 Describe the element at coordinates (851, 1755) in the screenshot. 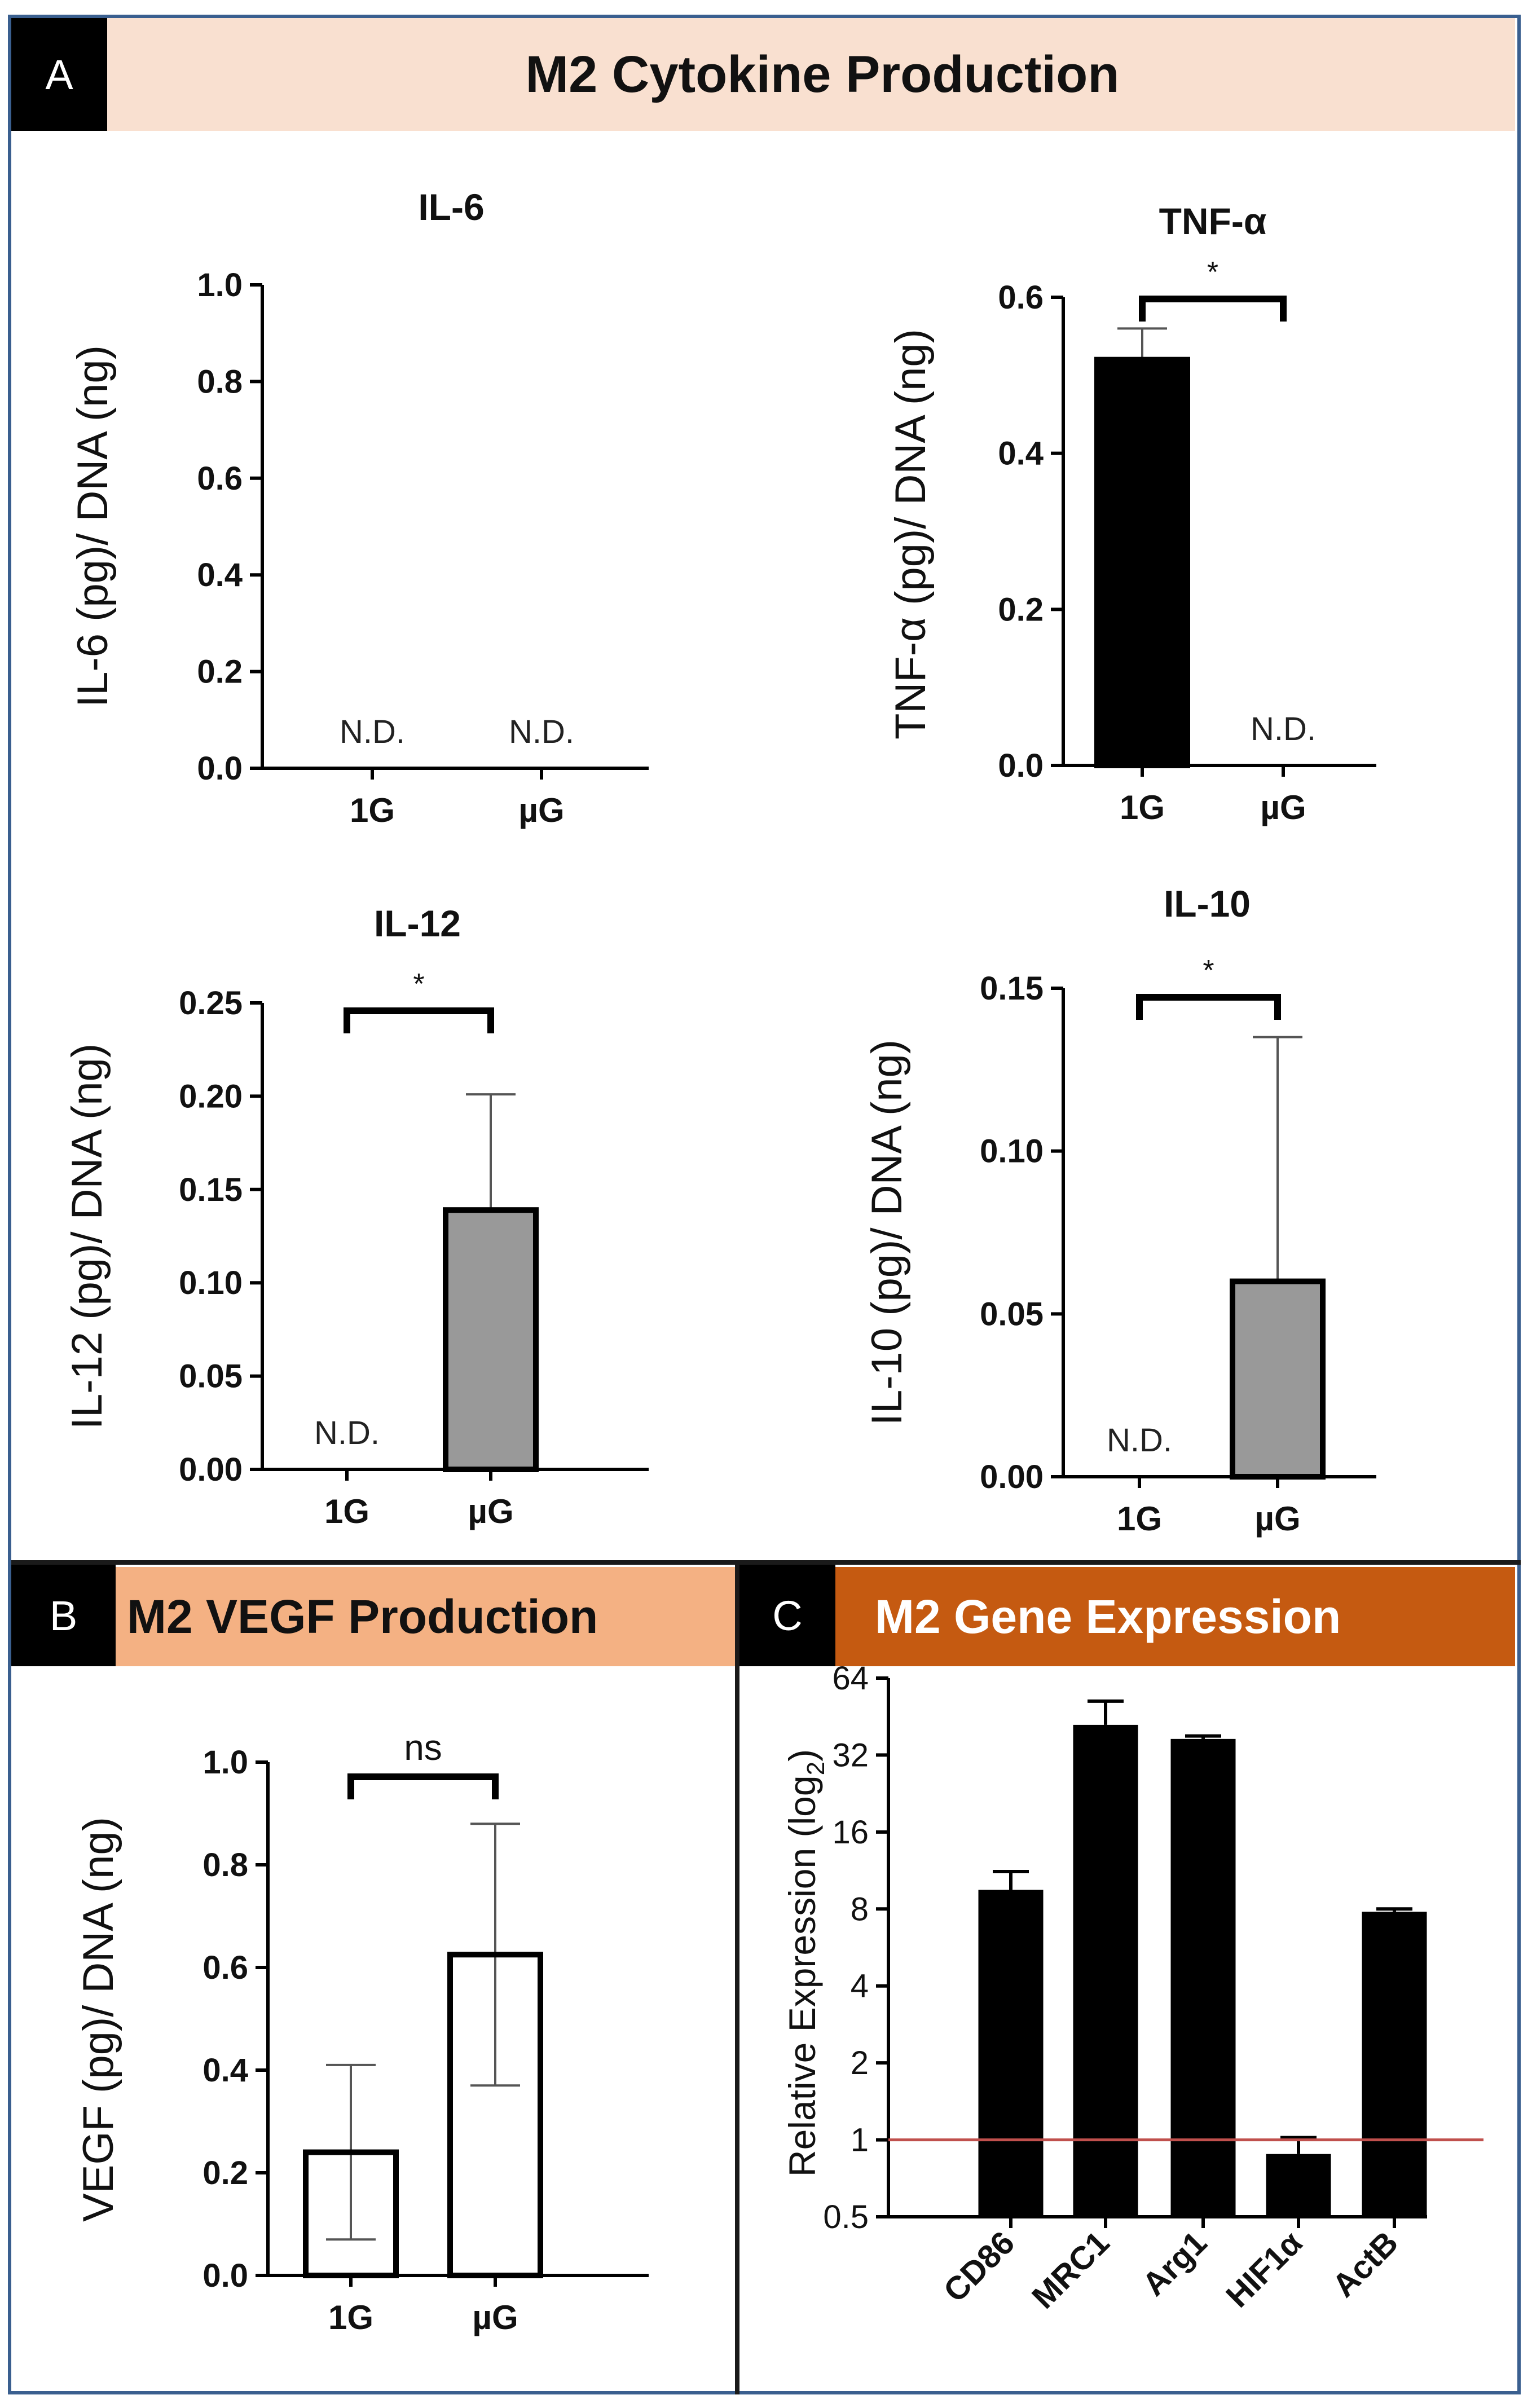

I see `gene-ytick-label: 32` at that location.